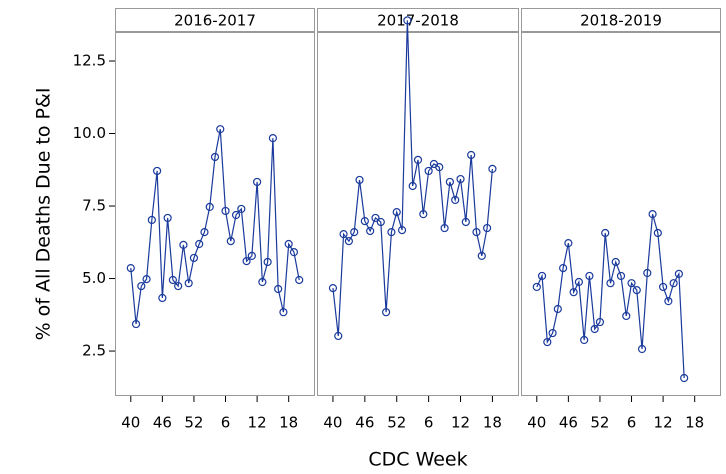 This screenshot has height=474, width=726. What do you see at coordinates (89, 61) in the screenshot?
I see `y-tick-label: 12.5` at bounding box center [89, 61].